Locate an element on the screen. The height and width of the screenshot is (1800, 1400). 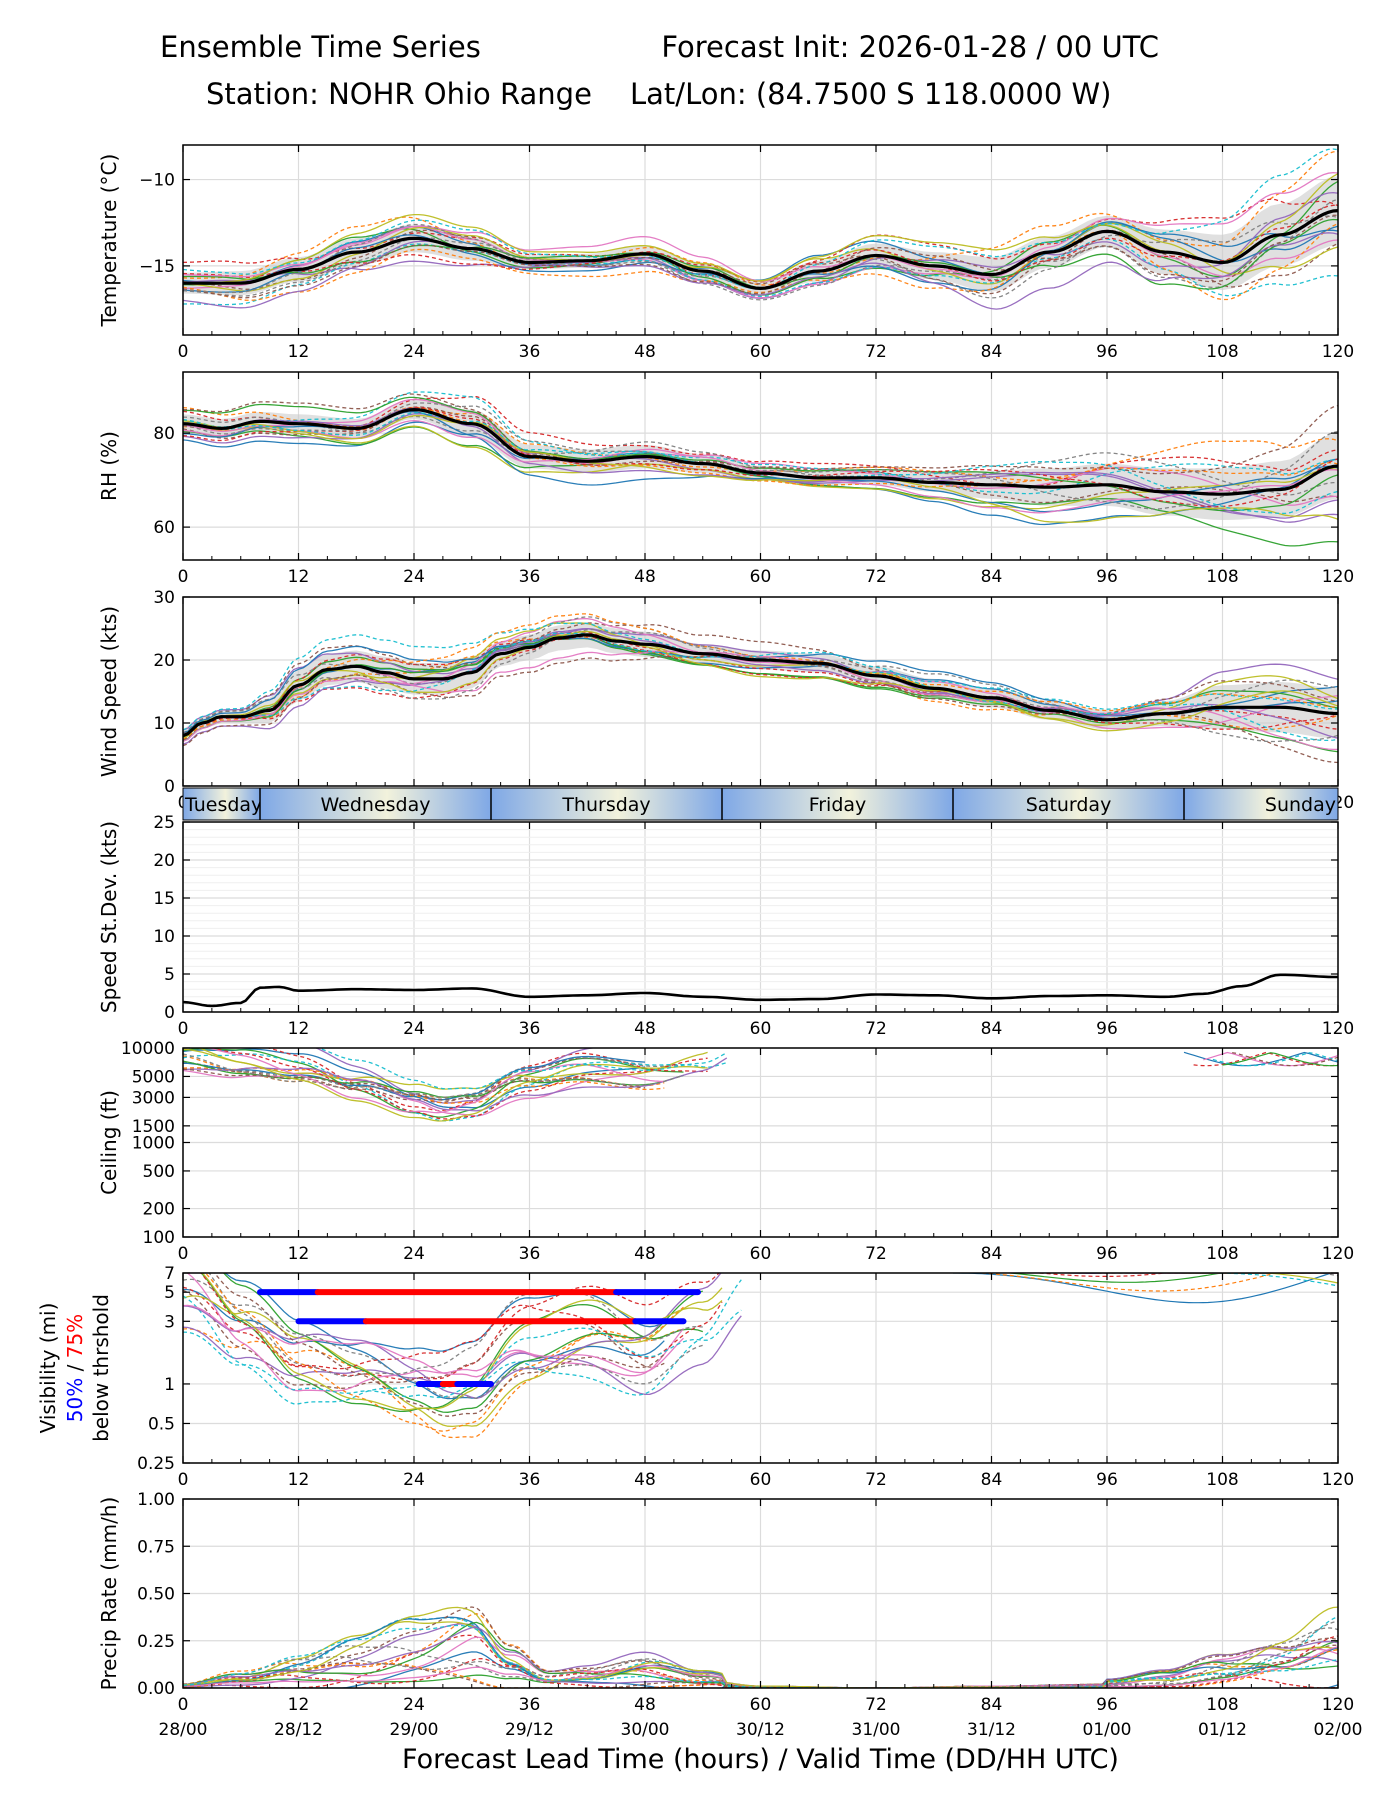
ceiling-ytick-label: 500 is located at coordinates (159, 1172).